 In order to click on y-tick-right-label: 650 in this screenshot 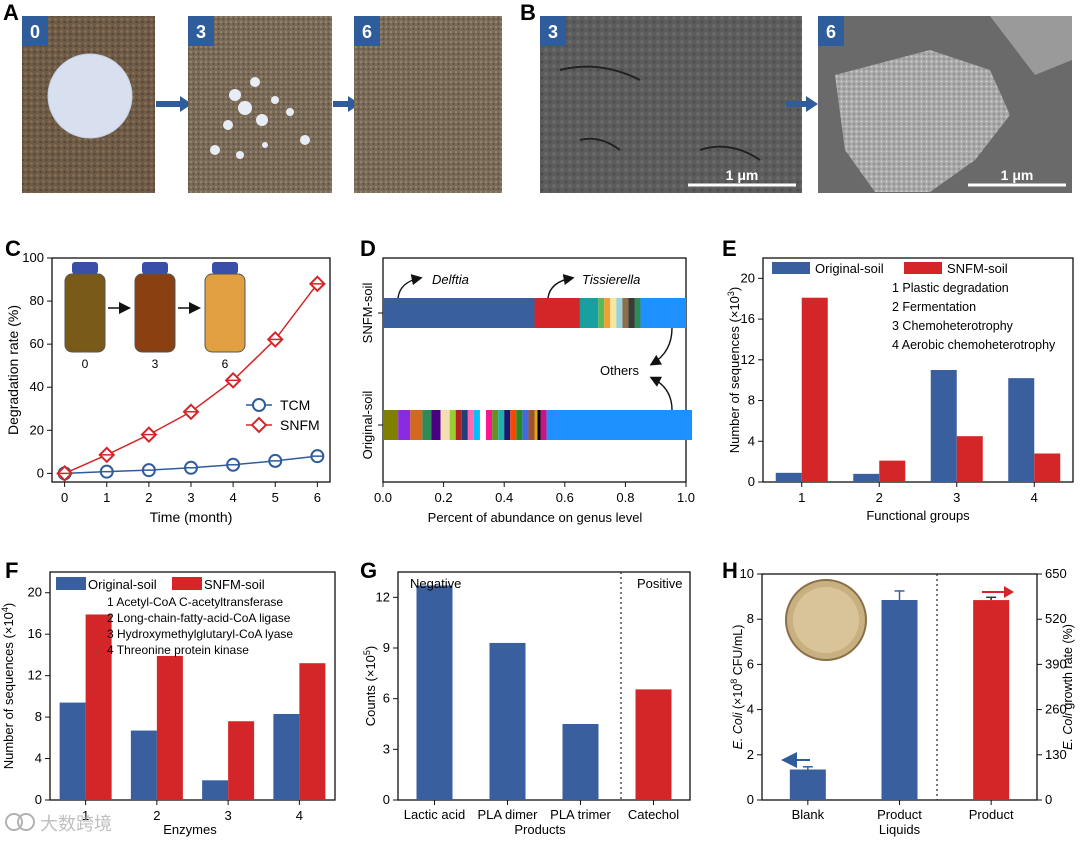, I will do `click(1056, 573)`.